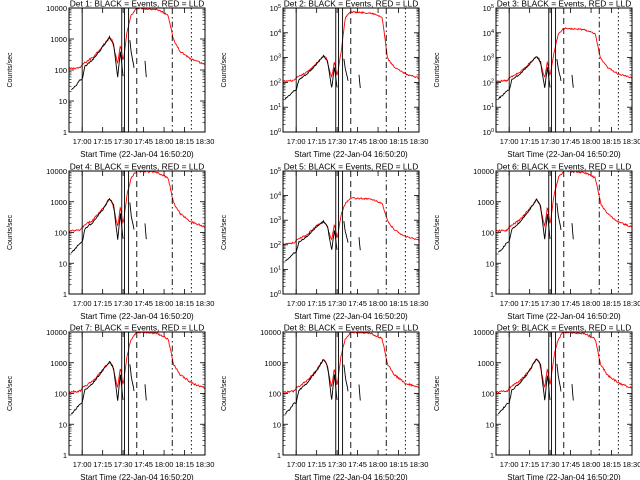 This screenshot has width=640, height=480. What do you see at coordinates (275, 269) in the screenshot?
I see `y-tick-label: 10¹` at bounding box center [275, 269].